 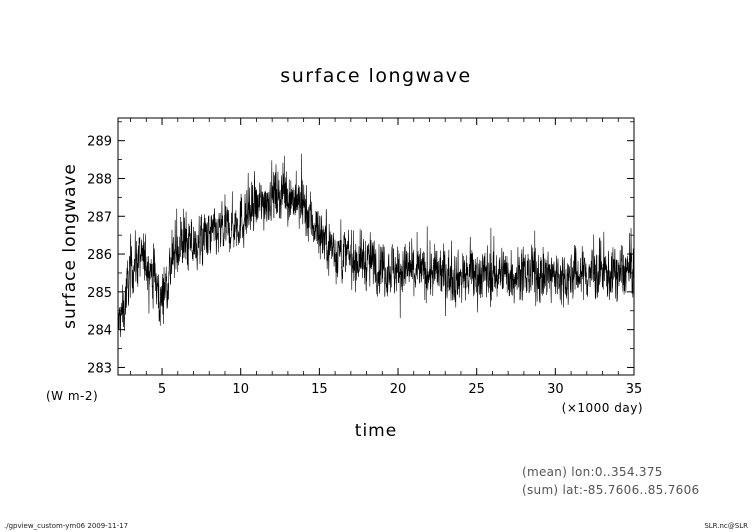 What do you see at coordinates (99, 331) in the screenshot?
I see `y-tick-label: 284` at bounding box center [99, 331].